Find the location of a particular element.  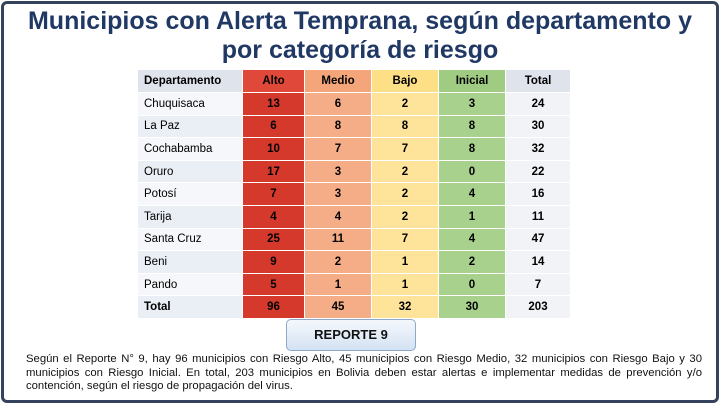

table-row: Cochabamba 10 7 7 8 32 is located at coordinates (354, 149).